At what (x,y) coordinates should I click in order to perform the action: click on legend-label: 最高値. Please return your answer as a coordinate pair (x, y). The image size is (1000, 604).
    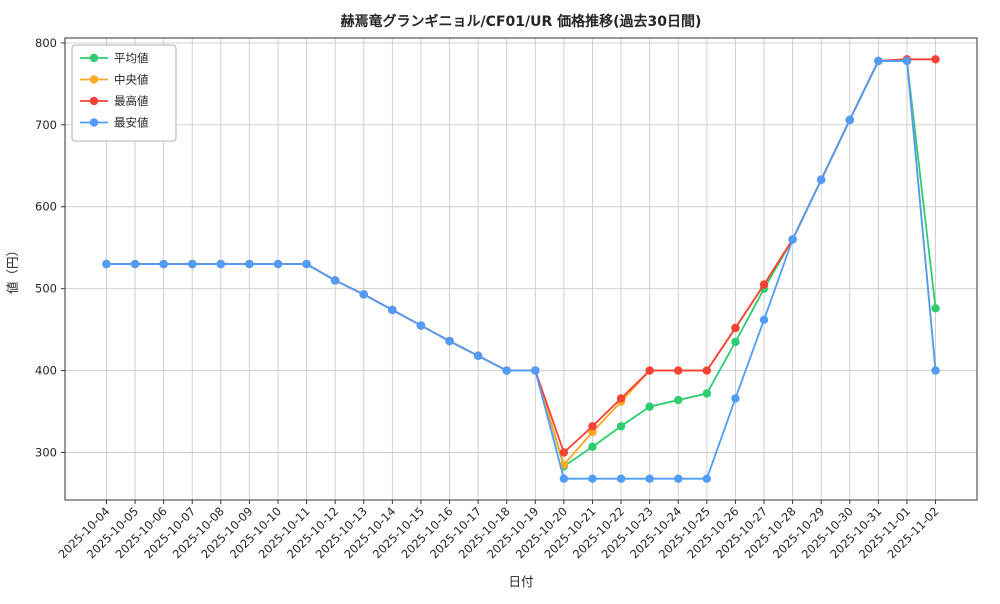
    Looking at the image, I should click on (131, 101).